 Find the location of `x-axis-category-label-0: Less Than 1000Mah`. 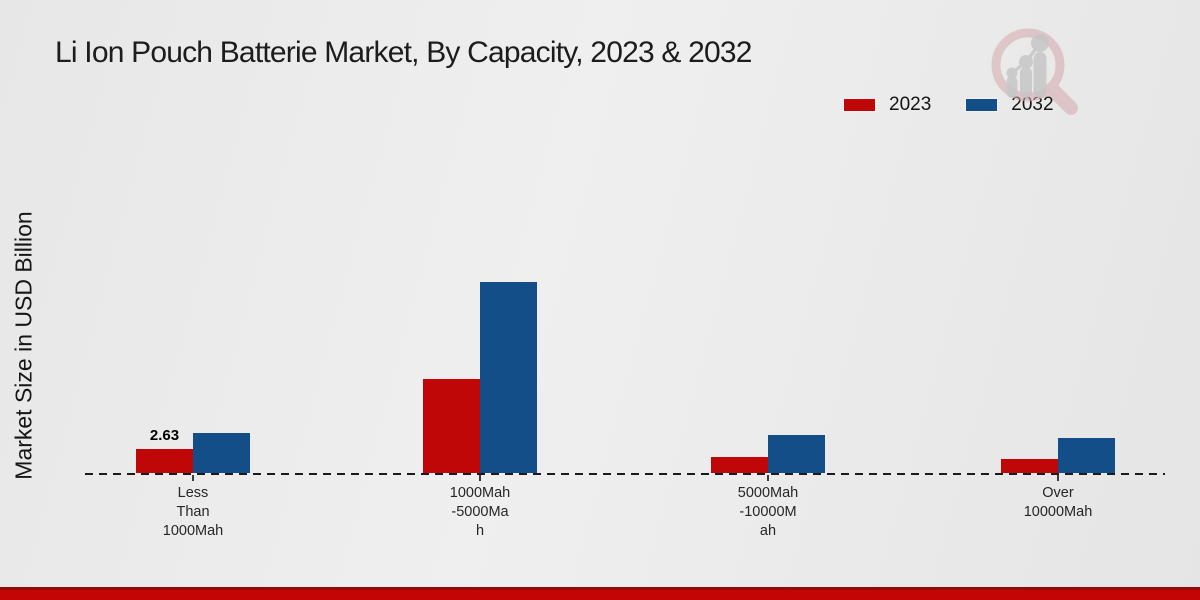

x-axis-category-label-0: Less Than 1000Mah is located at coordinates (193, 512).